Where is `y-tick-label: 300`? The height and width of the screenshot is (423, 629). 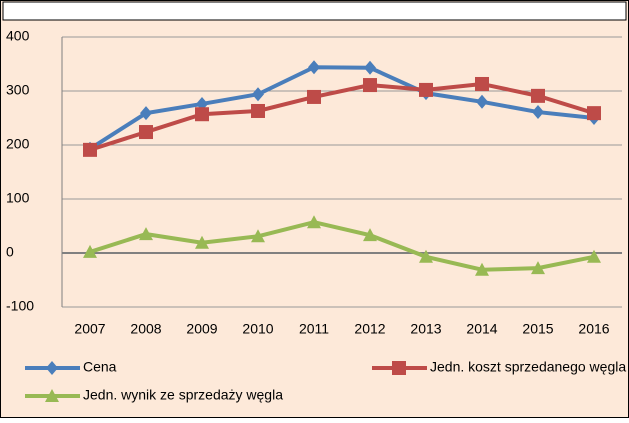 y-tick-label: 300 is located at coordinates (18, 90).